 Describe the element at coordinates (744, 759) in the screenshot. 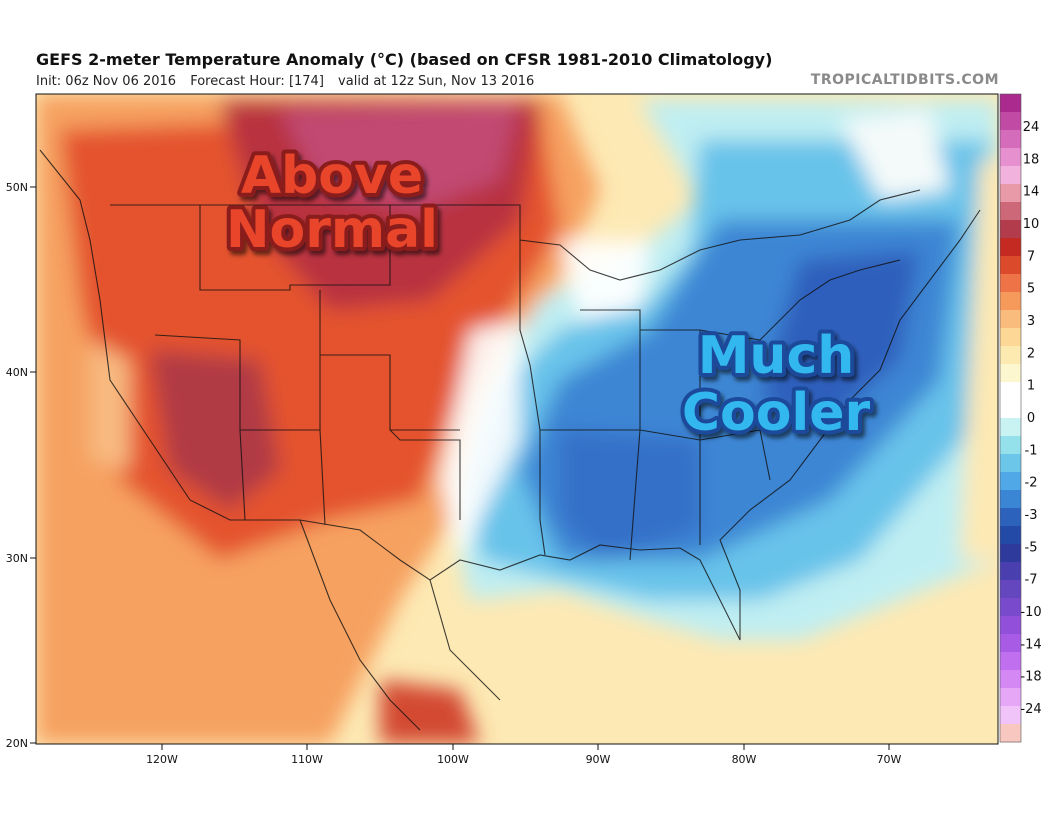

I see `lon-label-80w: 80W` at that location.